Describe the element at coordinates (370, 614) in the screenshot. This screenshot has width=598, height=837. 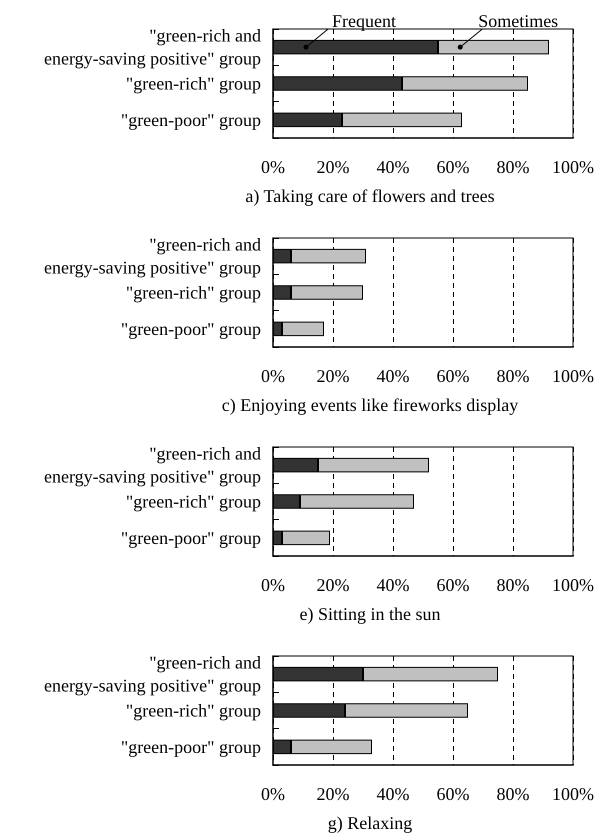
I see `text: e) Sitting in the sun` at that location.